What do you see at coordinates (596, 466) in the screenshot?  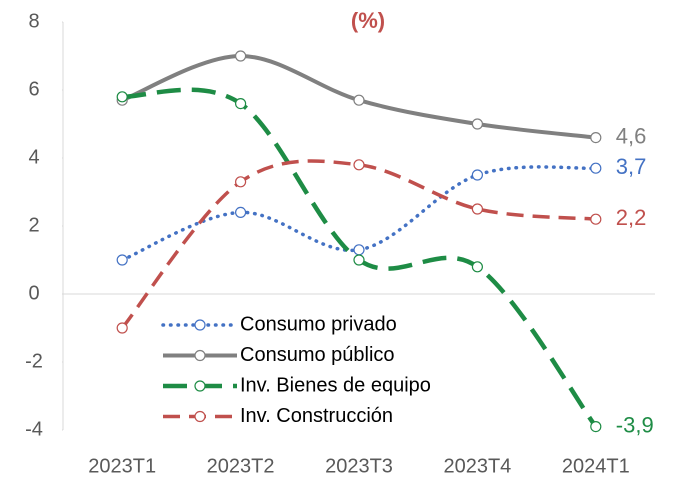 I see `x-tick-label: 2024T1` at bounding box center [596, 466].